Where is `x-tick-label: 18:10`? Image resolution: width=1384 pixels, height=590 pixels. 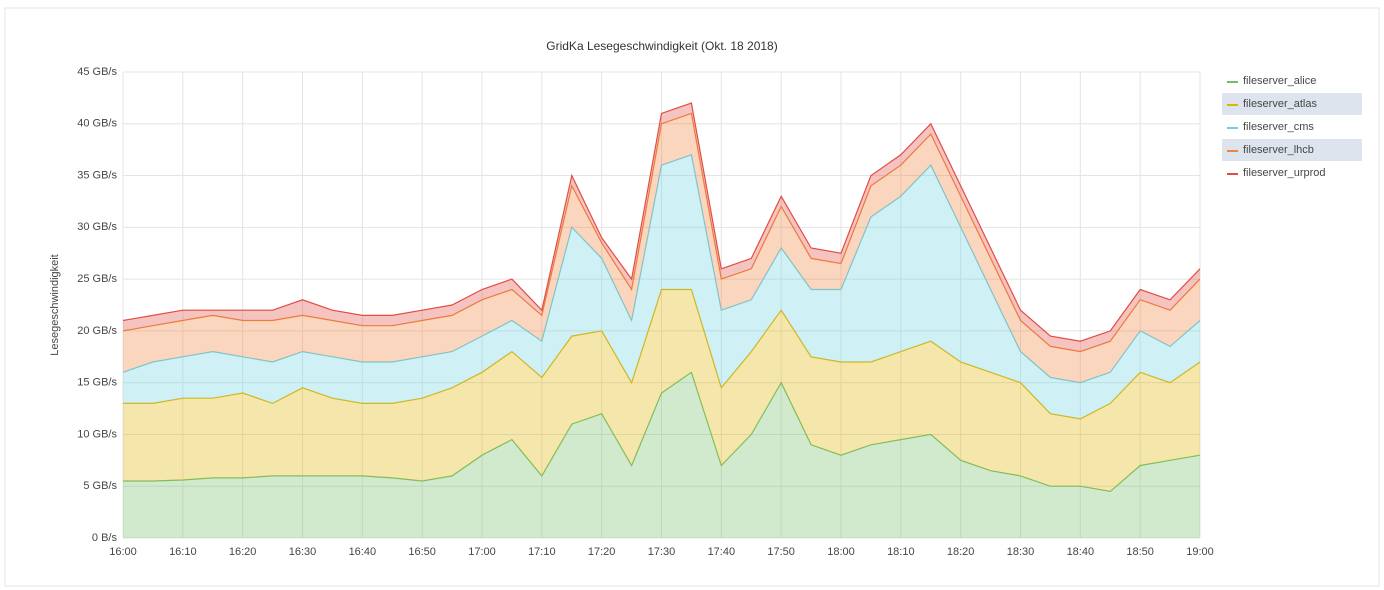
x-tick-label: 18:10 is located at coordinates (901, 552).